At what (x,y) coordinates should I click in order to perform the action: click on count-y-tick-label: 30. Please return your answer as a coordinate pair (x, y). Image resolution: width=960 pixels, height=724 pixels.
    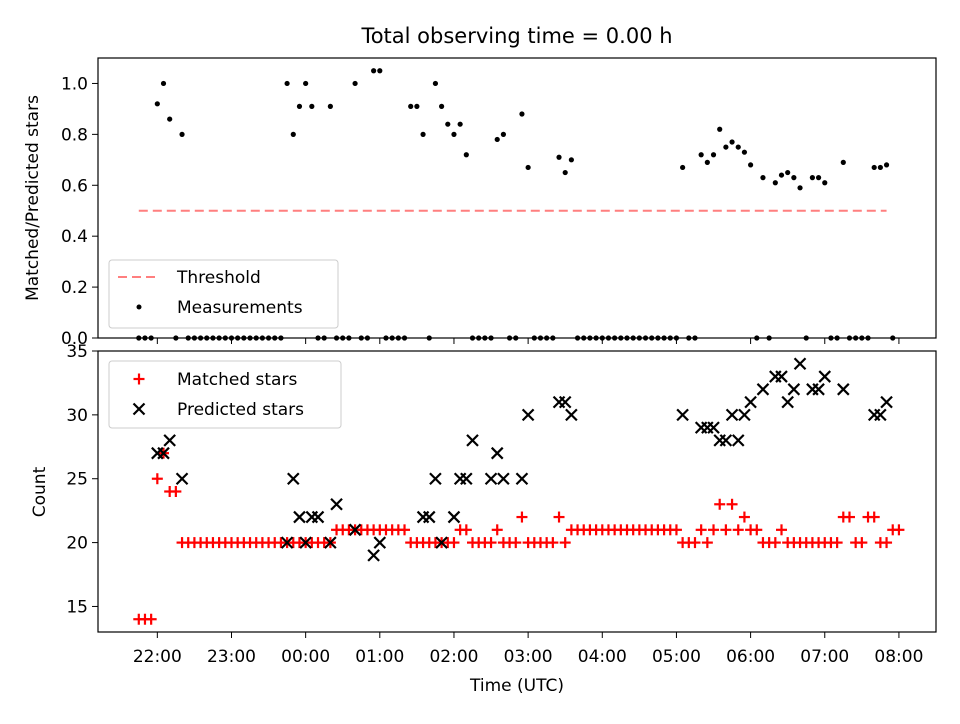
    Looking at the image, I should click on (77, 416).